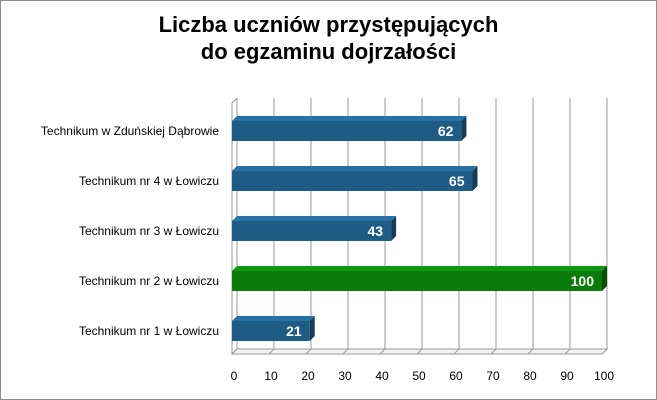 Image resolution: width=657 pixels, height=400 pixels. I want to click on bar-data-label: 65, so click(457, 181).